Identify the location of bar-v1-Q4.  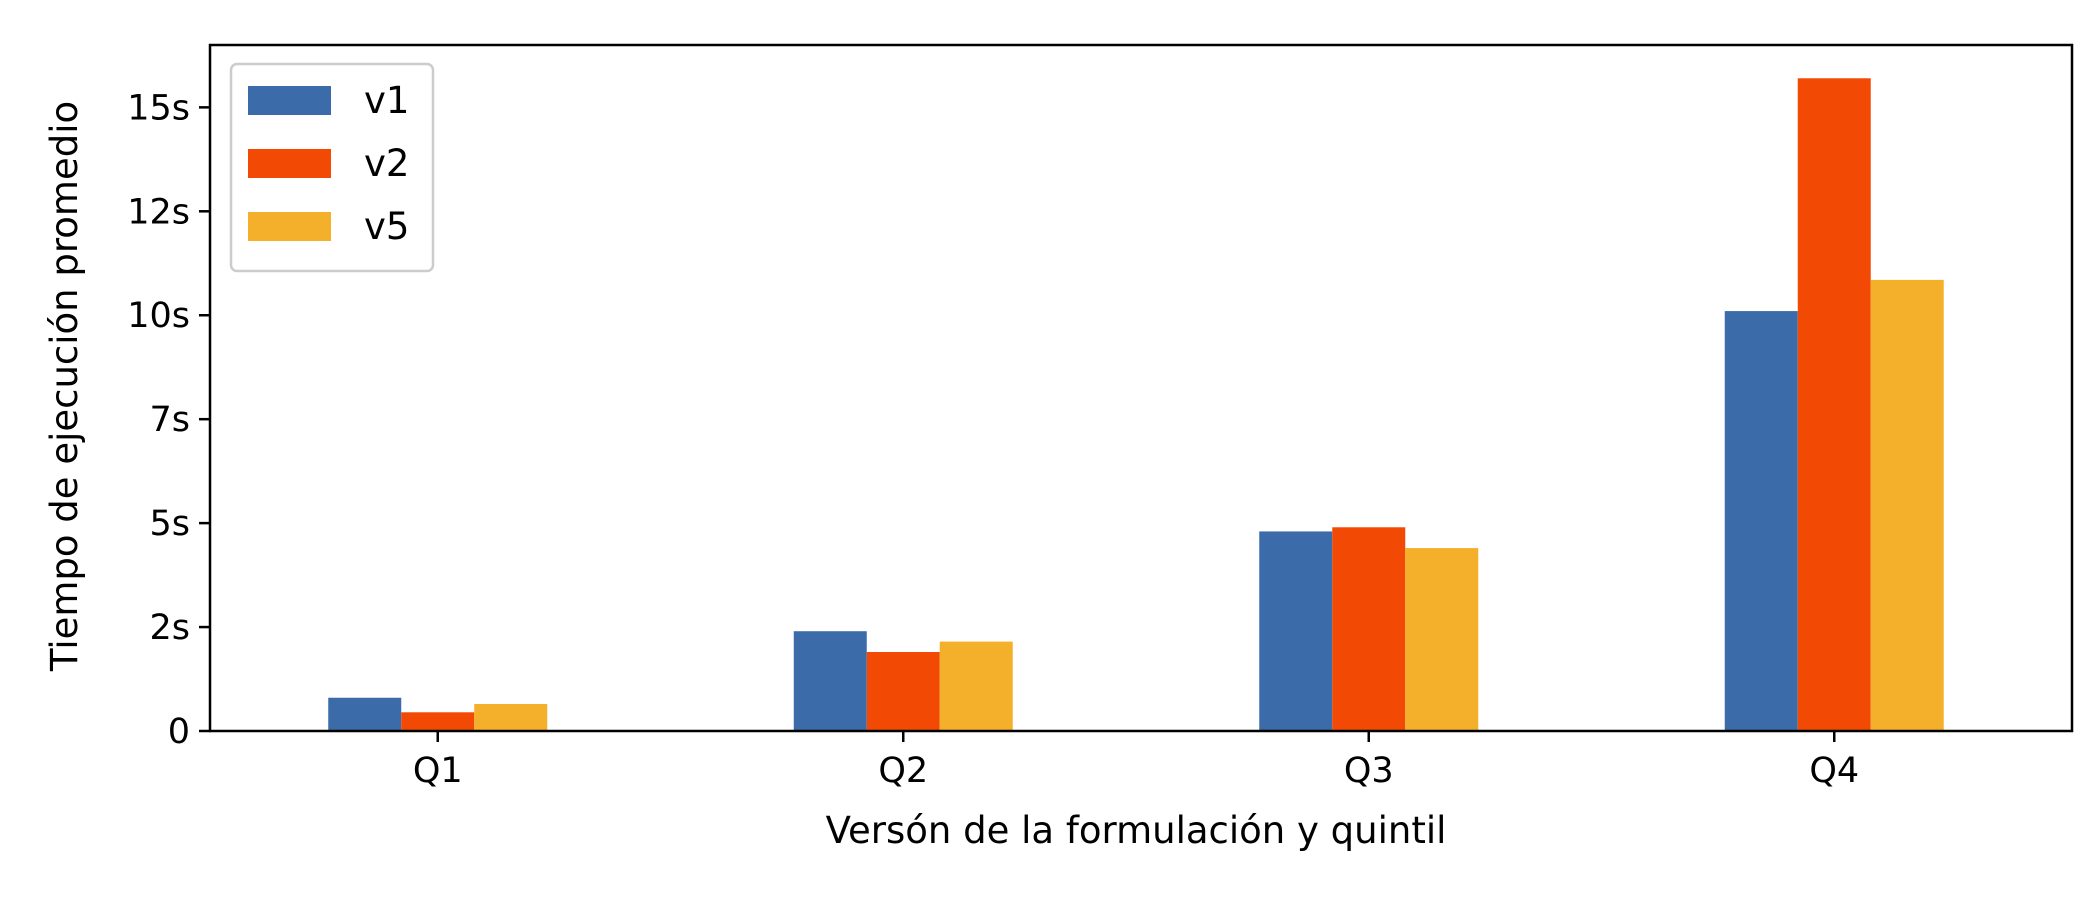
(1761, 521).